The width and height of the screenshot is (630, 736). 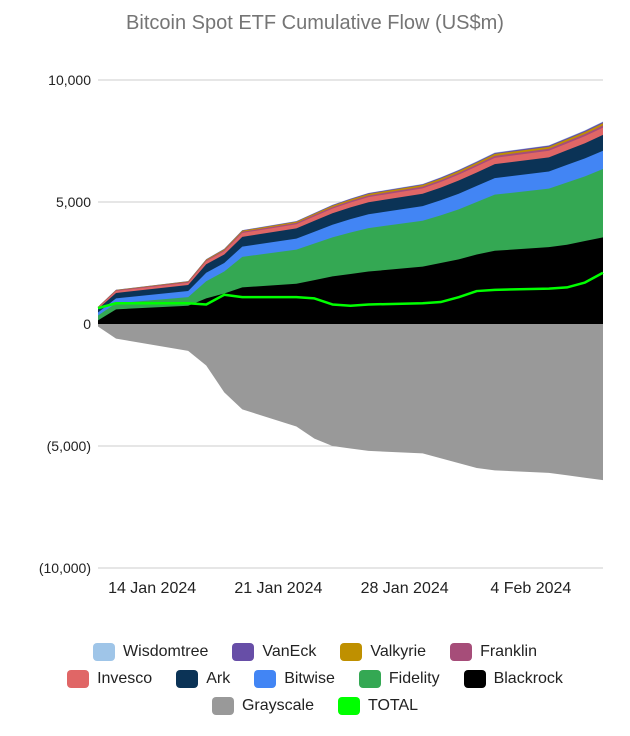 What do you see at coordinates (309, 678) in the screenshot?
I see `legend-label: Bitwise` at bounding box center [309, 678].